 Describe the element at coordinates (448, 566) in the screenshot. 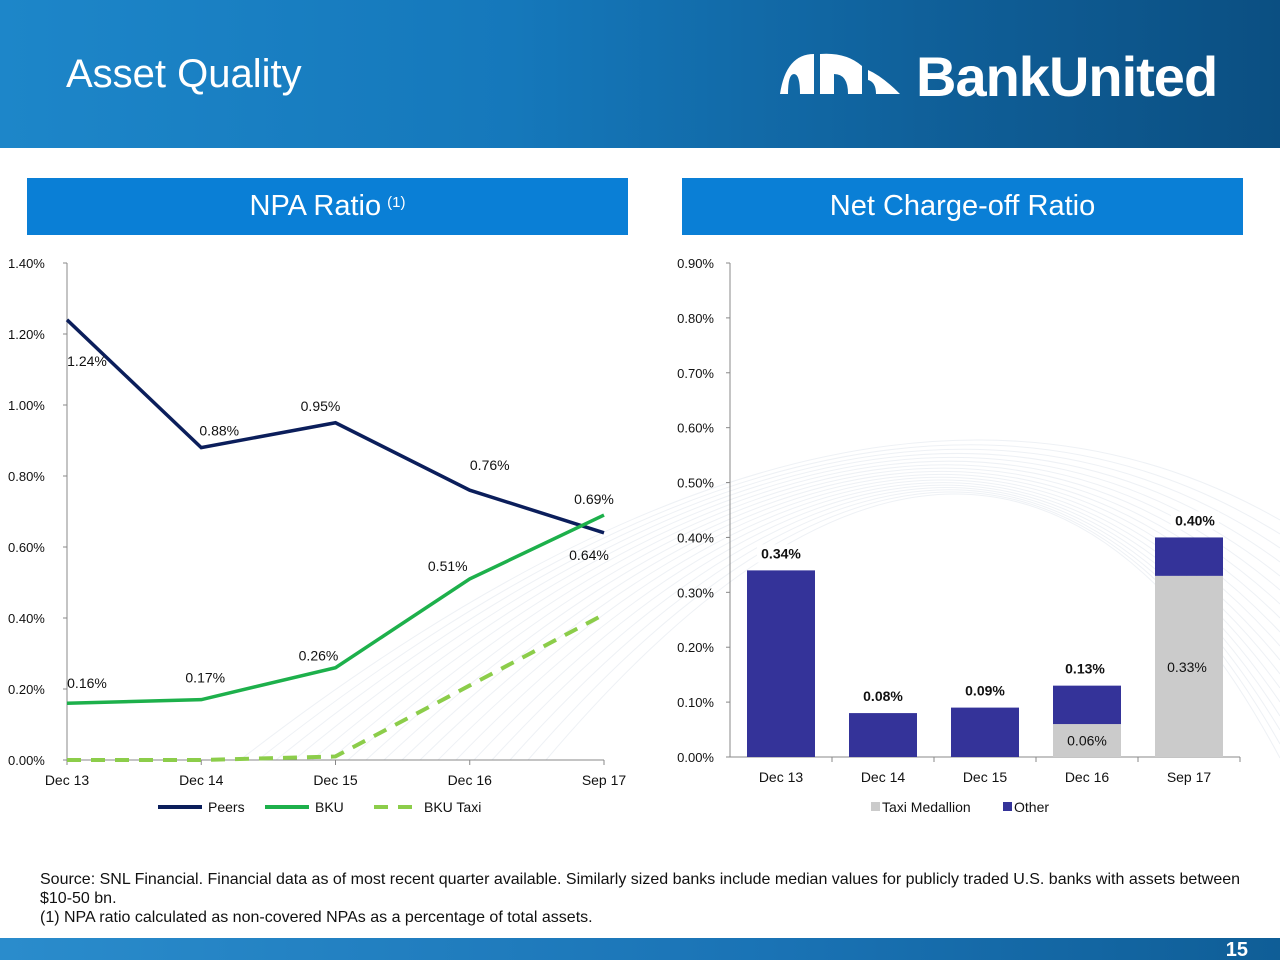

I see `data-label: 0.51%` at that location.